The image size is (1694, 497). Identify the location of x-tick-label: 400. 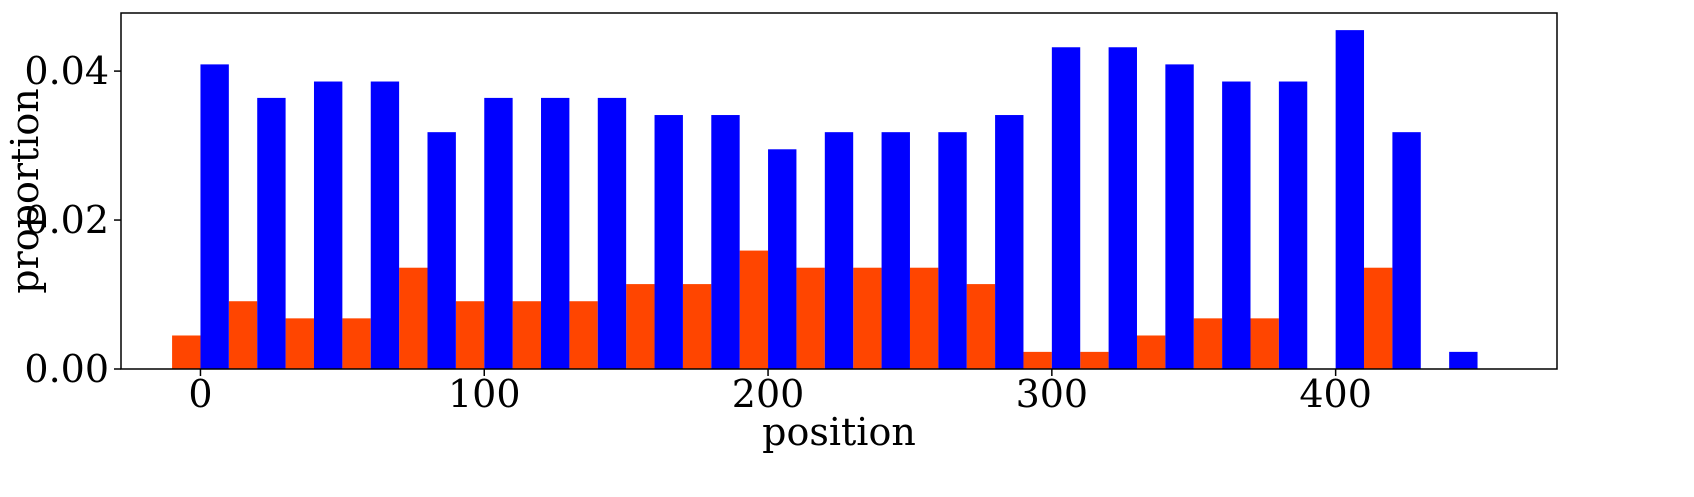
(1335, 394).